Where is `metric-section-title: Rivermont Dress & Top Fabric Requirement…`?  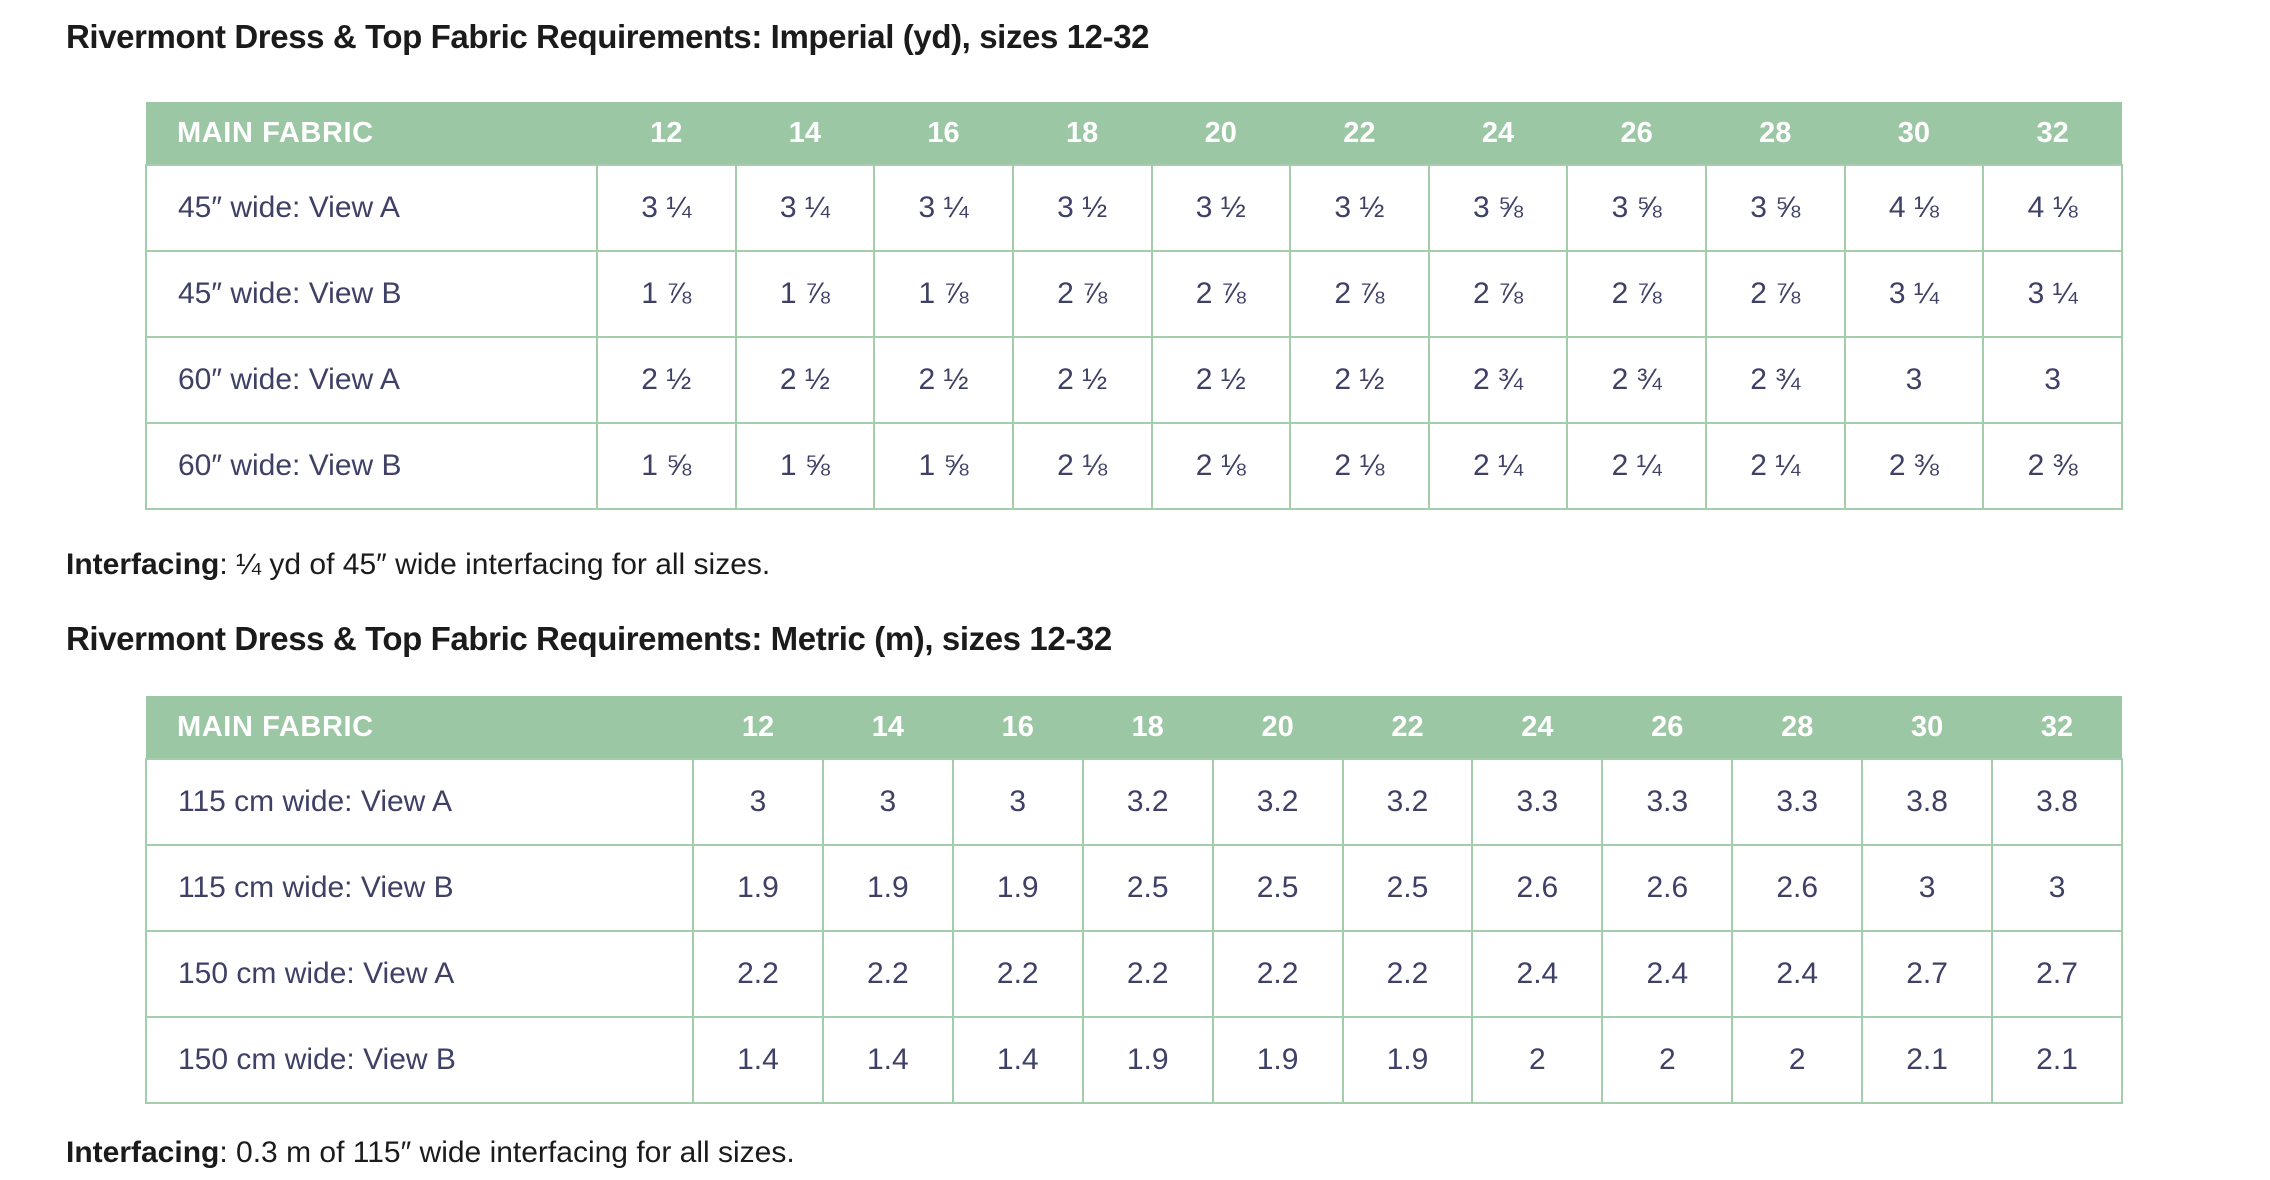
metric-section-title: Rivermont Dress & Top Fabric Requirement… is located at coordinates (589, 638).